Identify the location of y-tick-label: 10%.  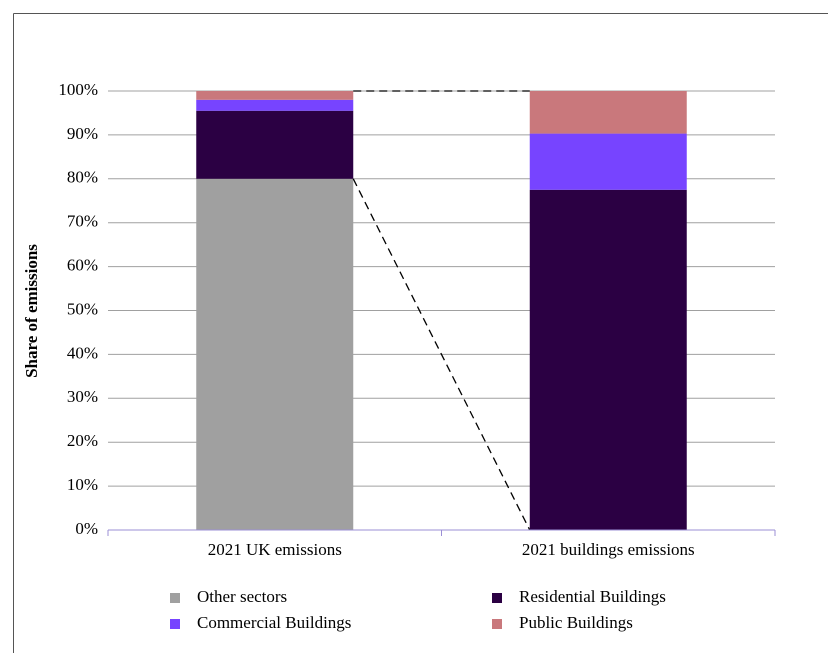
(82, 484).